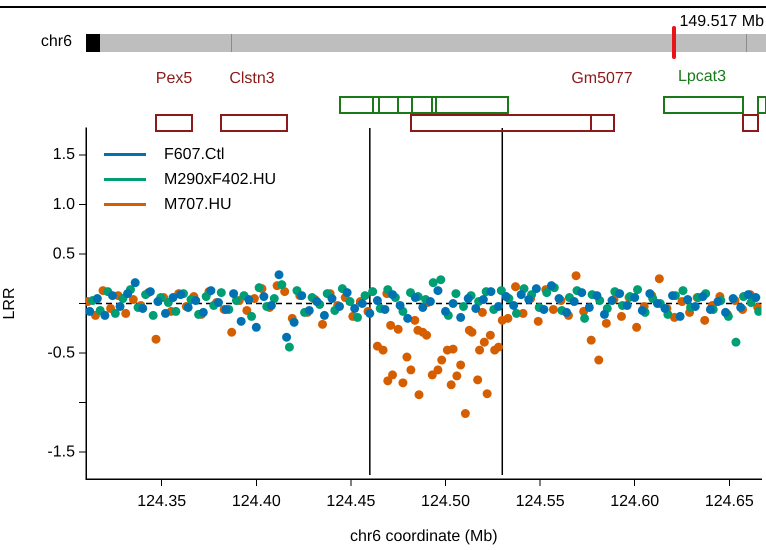 The width and height of the screenshot is (766, 550). Describe the element at coordinates (56, 41) in the screenshot. I see `text: chr6` at that location.